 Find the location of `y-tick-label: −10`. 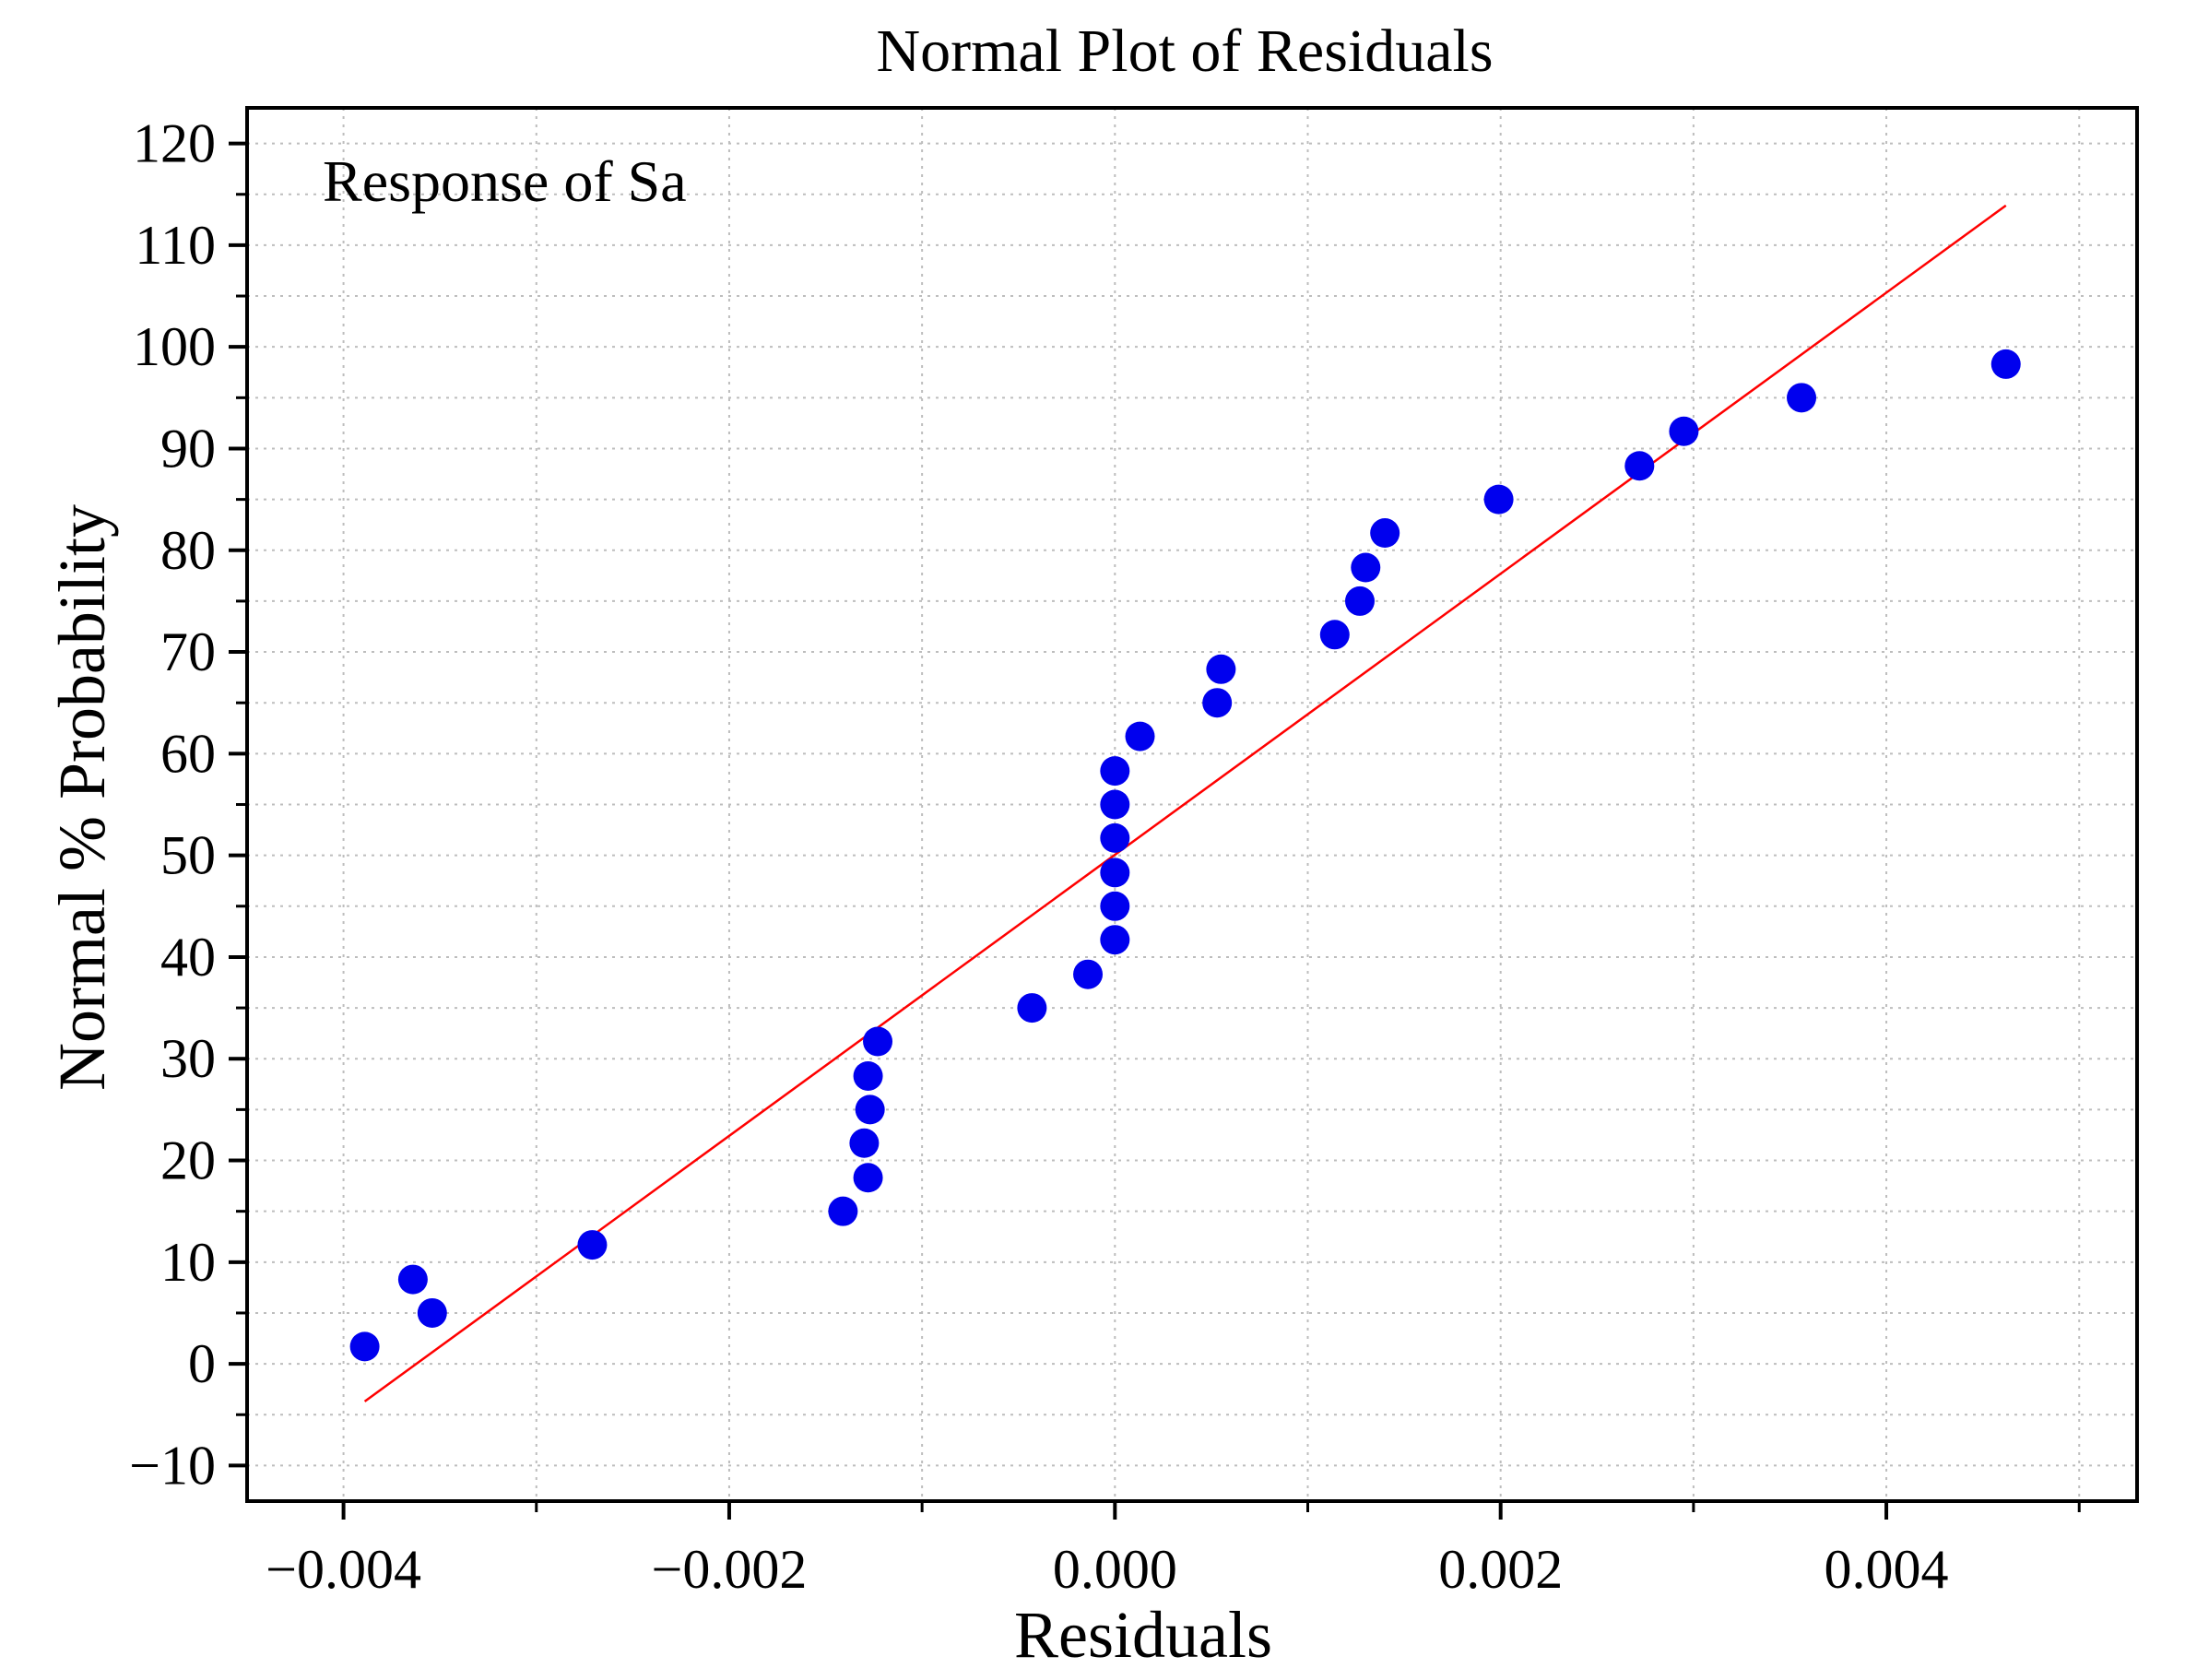

y-tick-label: −10 is located at coordinates (172, 1465).